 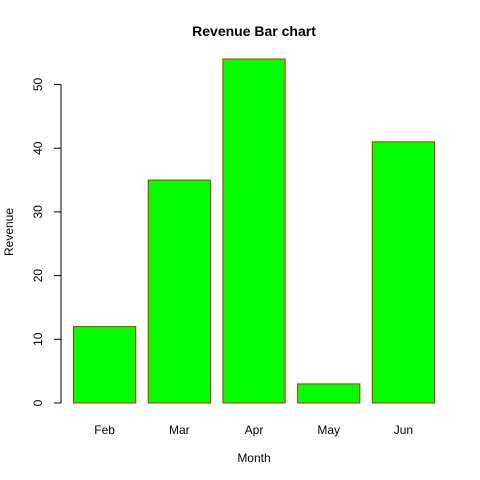 What do you see at coordinates (38, 276) in the screenshot?
I see `y-tick-label-20: 20` at bounding box center [38, 276].